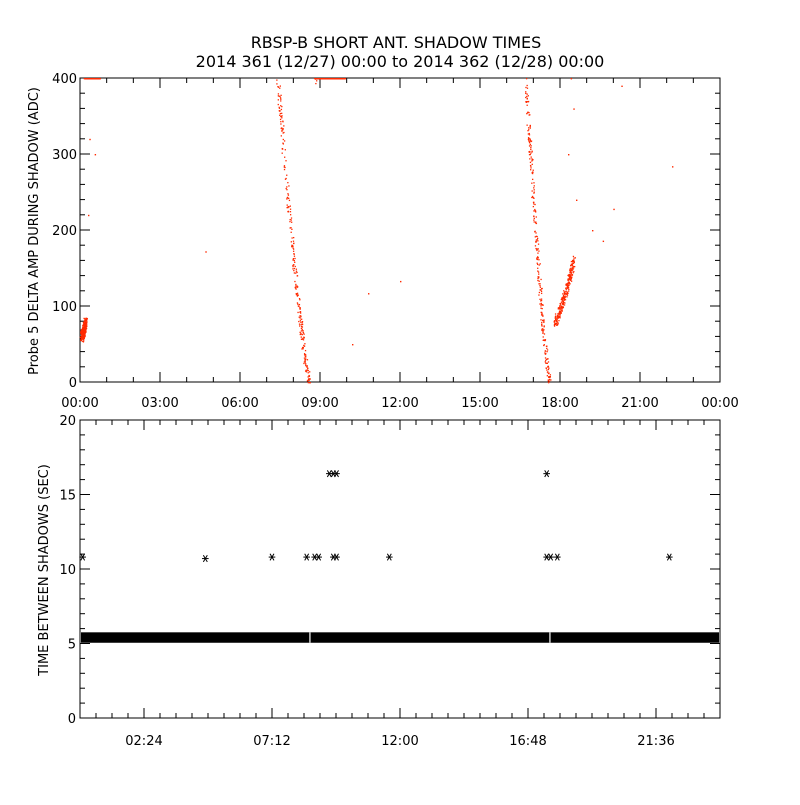  Describe the element at coordinates (73, 383) in the screenshot. I see `top-y-tick-label: 0` at that location.